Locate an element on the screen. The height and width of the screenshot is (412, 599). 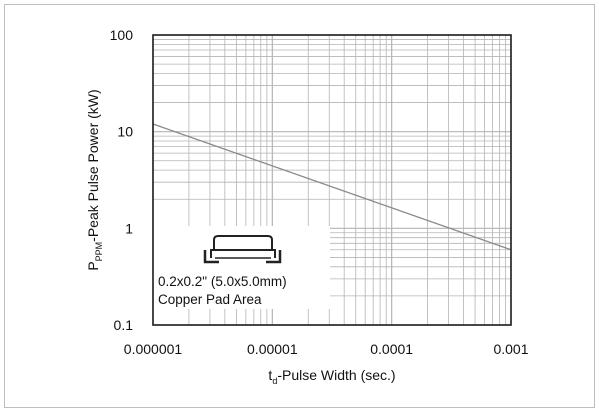
y-tick-label: 0.1 is located at coordinates (124, 325).